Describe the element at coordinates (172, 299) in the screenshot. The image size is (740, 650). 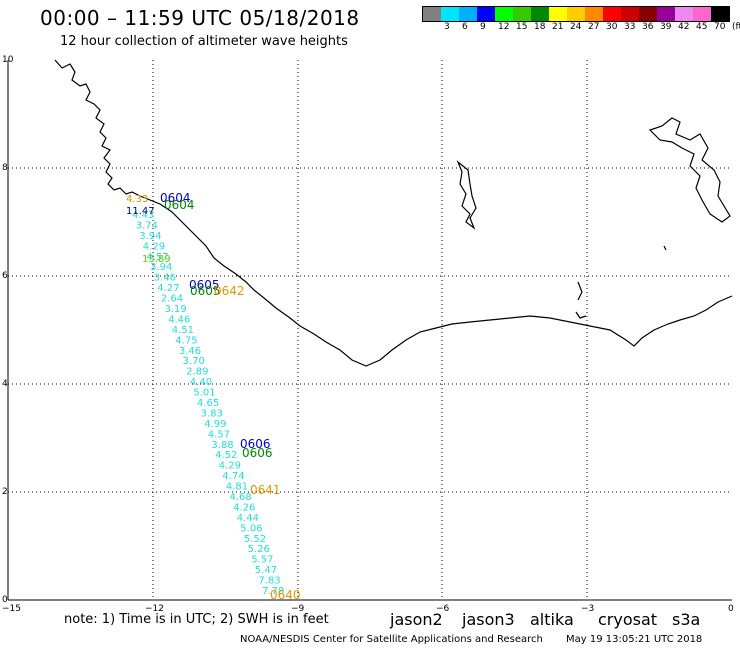
I see `wave-height-value: 2.64` at that location.